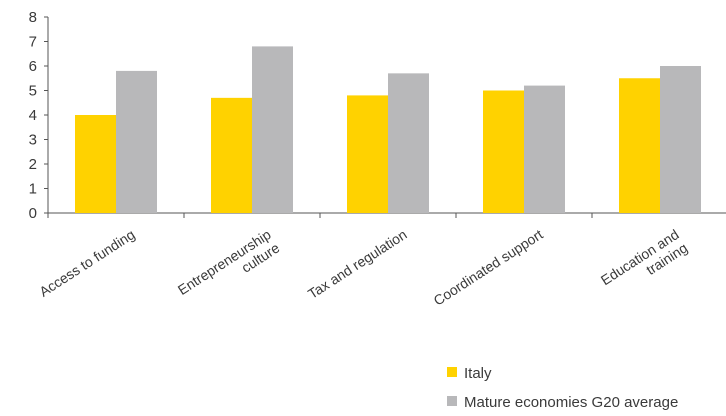  I want to click on category-label: Tax and regulation, so click(357, 264).